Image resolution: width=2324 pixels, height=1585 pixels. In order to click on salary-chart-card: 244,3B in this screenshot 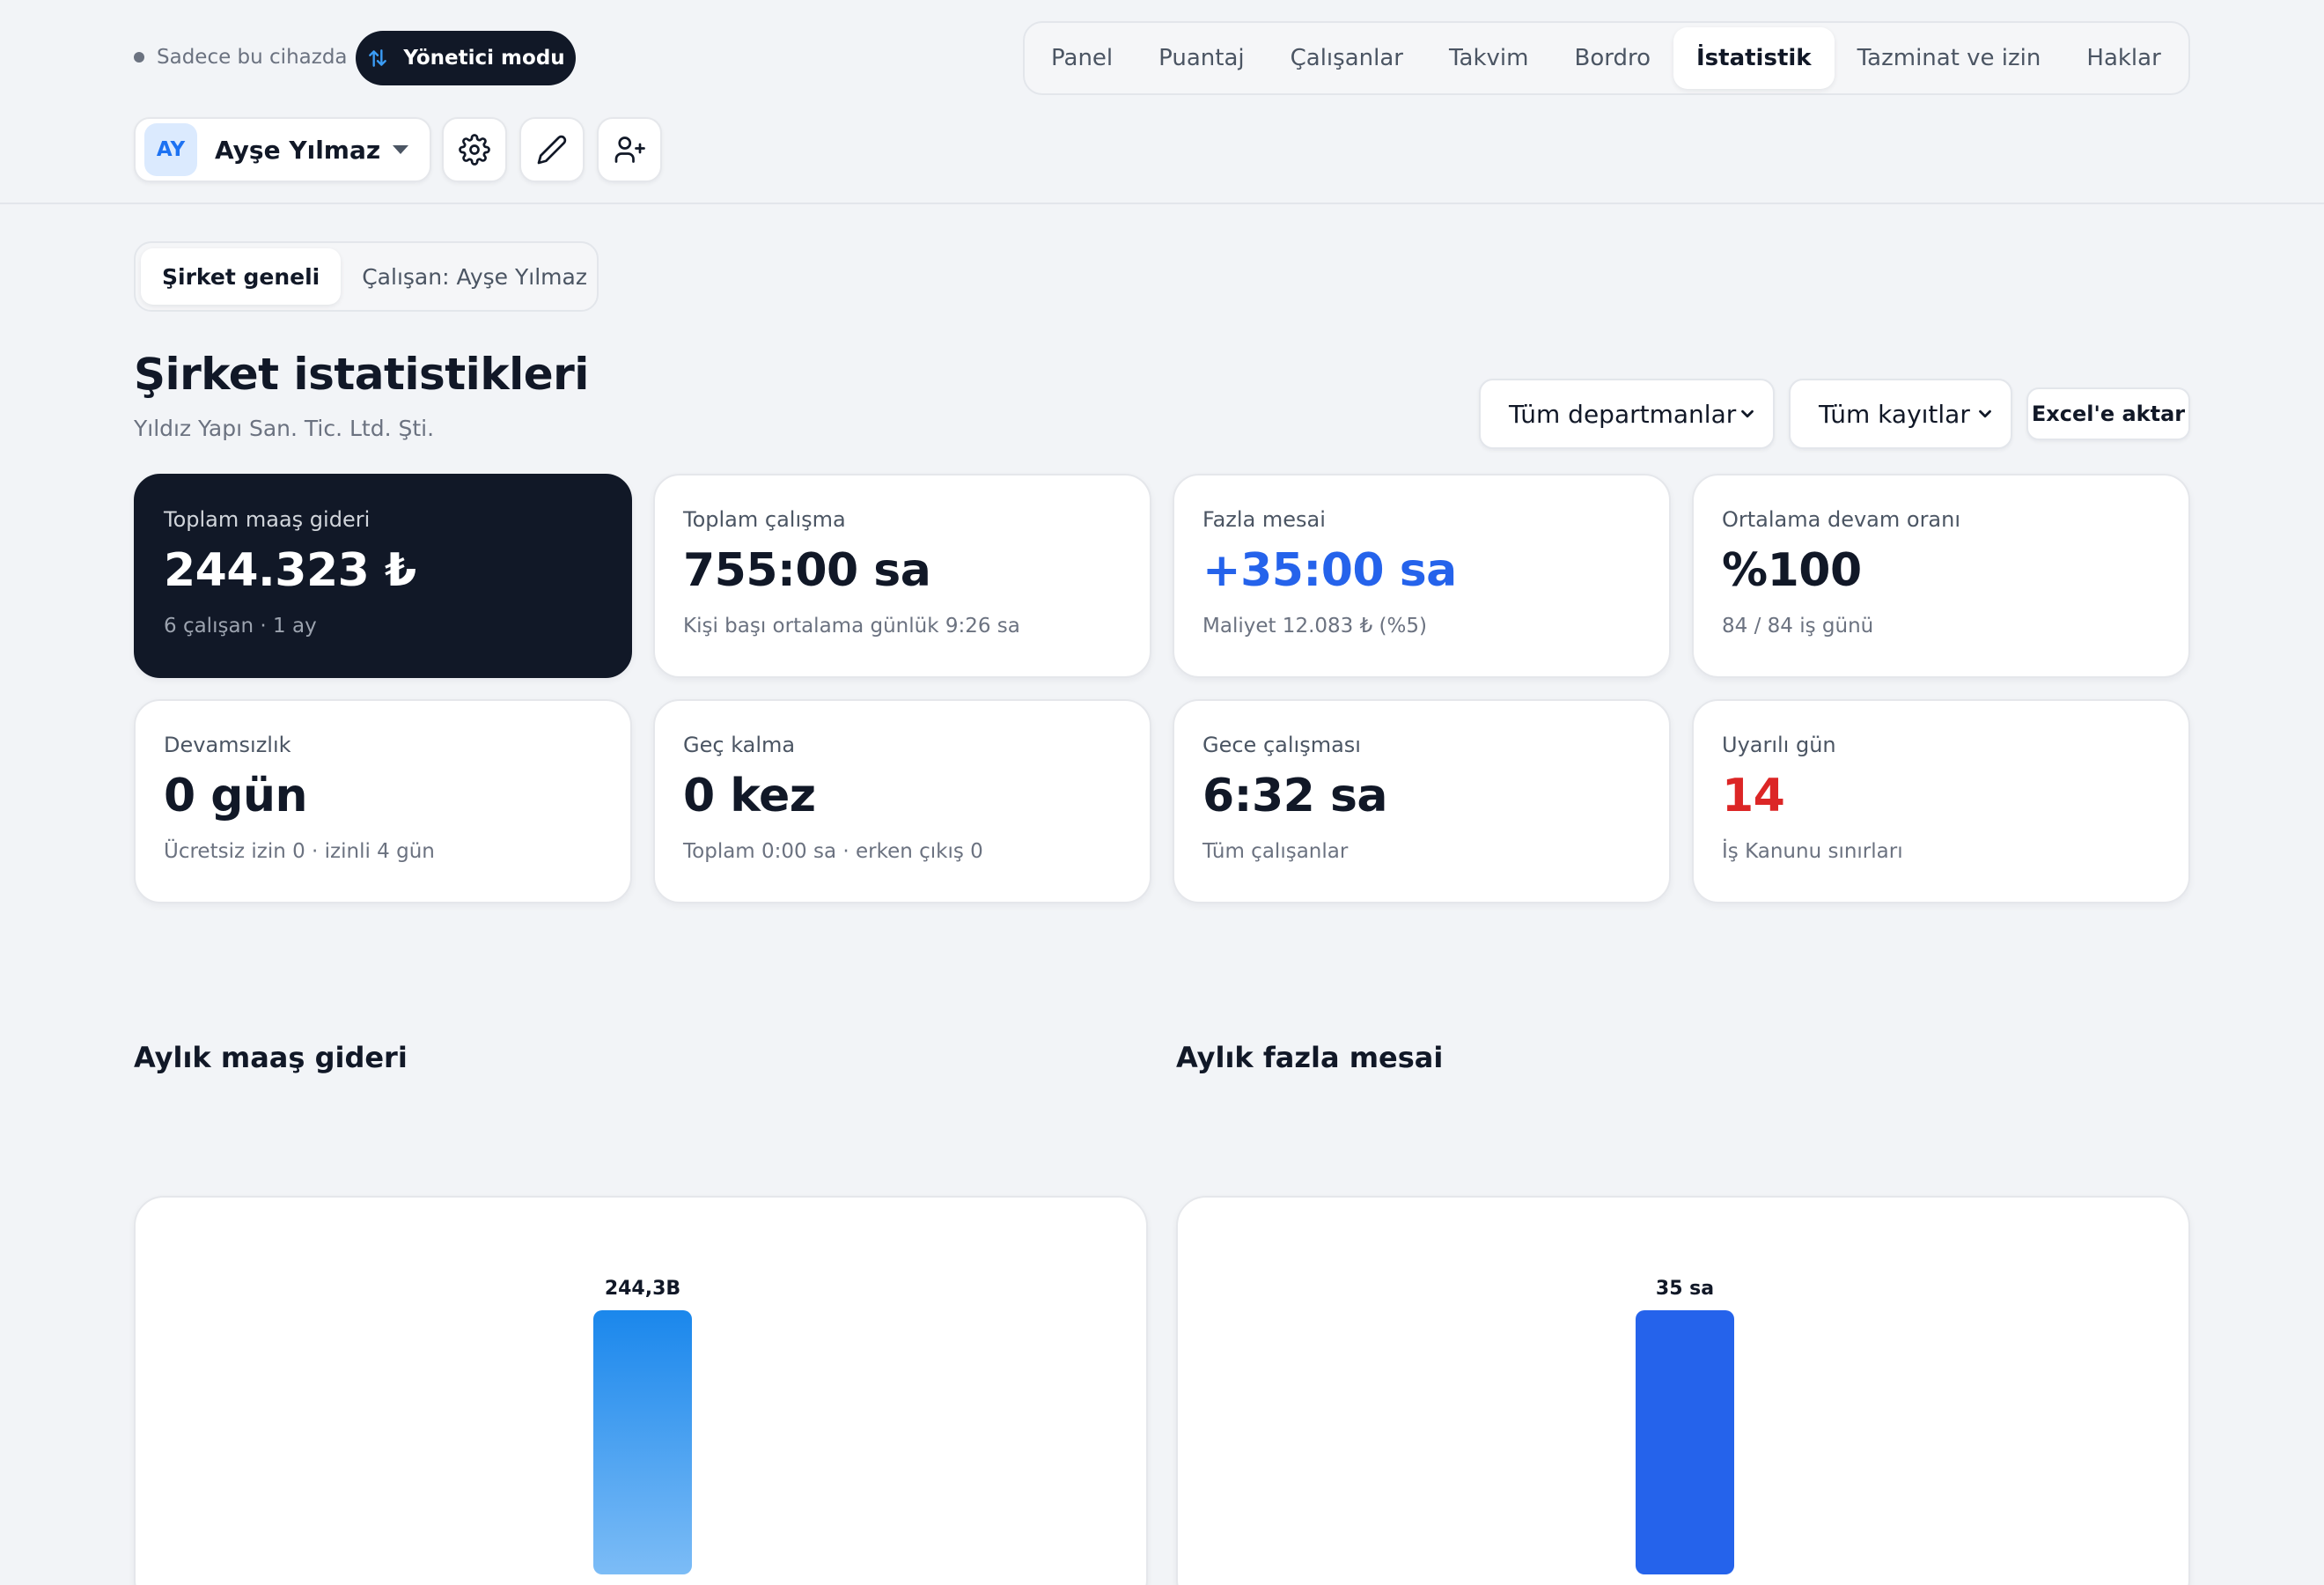, I will do `click(641, 1390)`.